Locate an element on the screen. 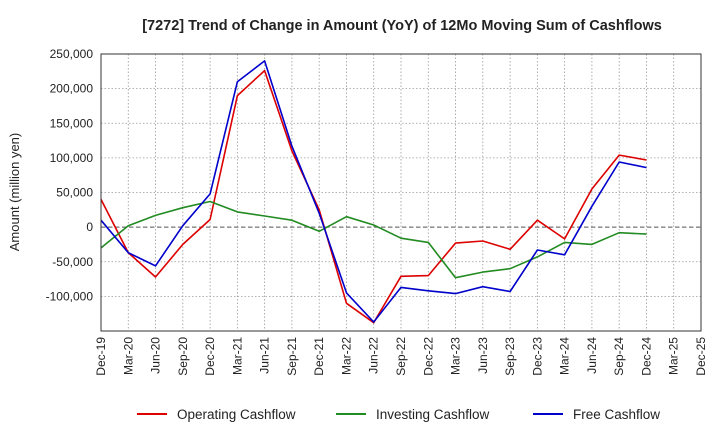 The height and width of the screenshot is (440, 720). x-tick-label: Jun-20 is located at coordinates (156, 355).